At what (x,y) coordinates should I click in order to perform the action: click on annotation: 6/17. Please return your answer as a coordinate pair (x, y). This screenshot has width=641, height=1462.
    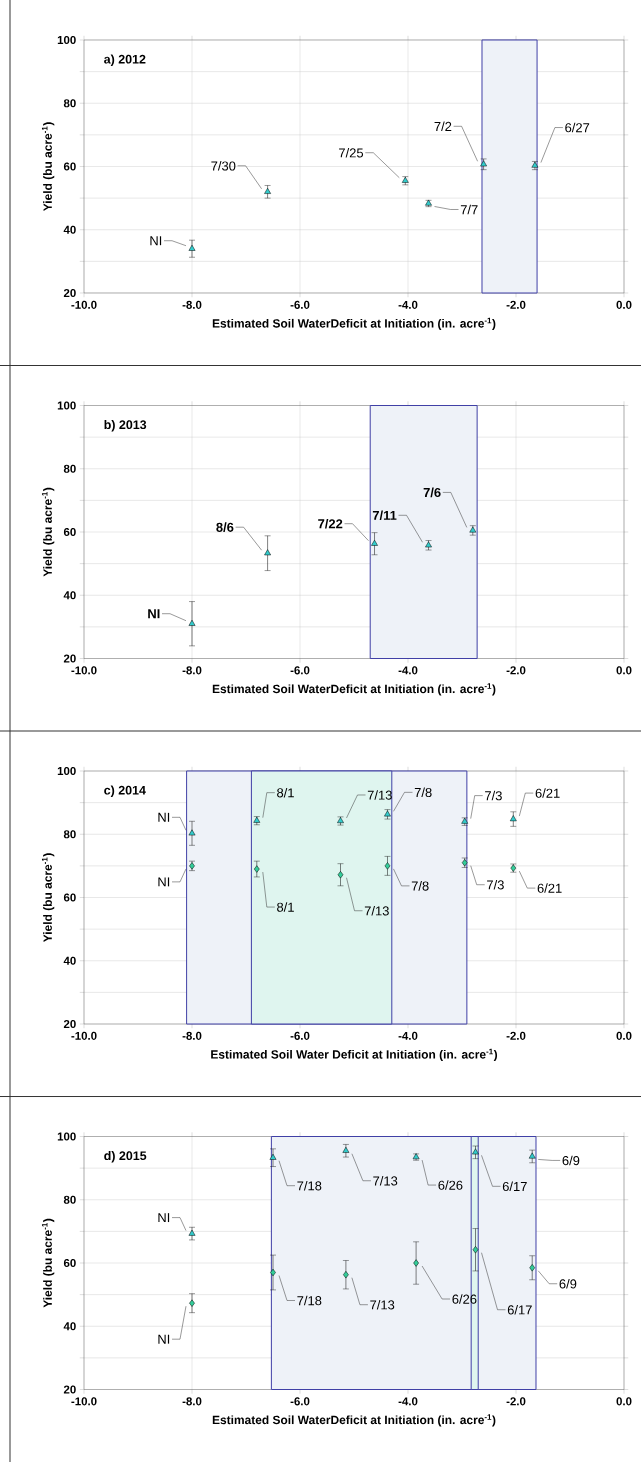
    Looking at the image, I should click on (519, 1309).